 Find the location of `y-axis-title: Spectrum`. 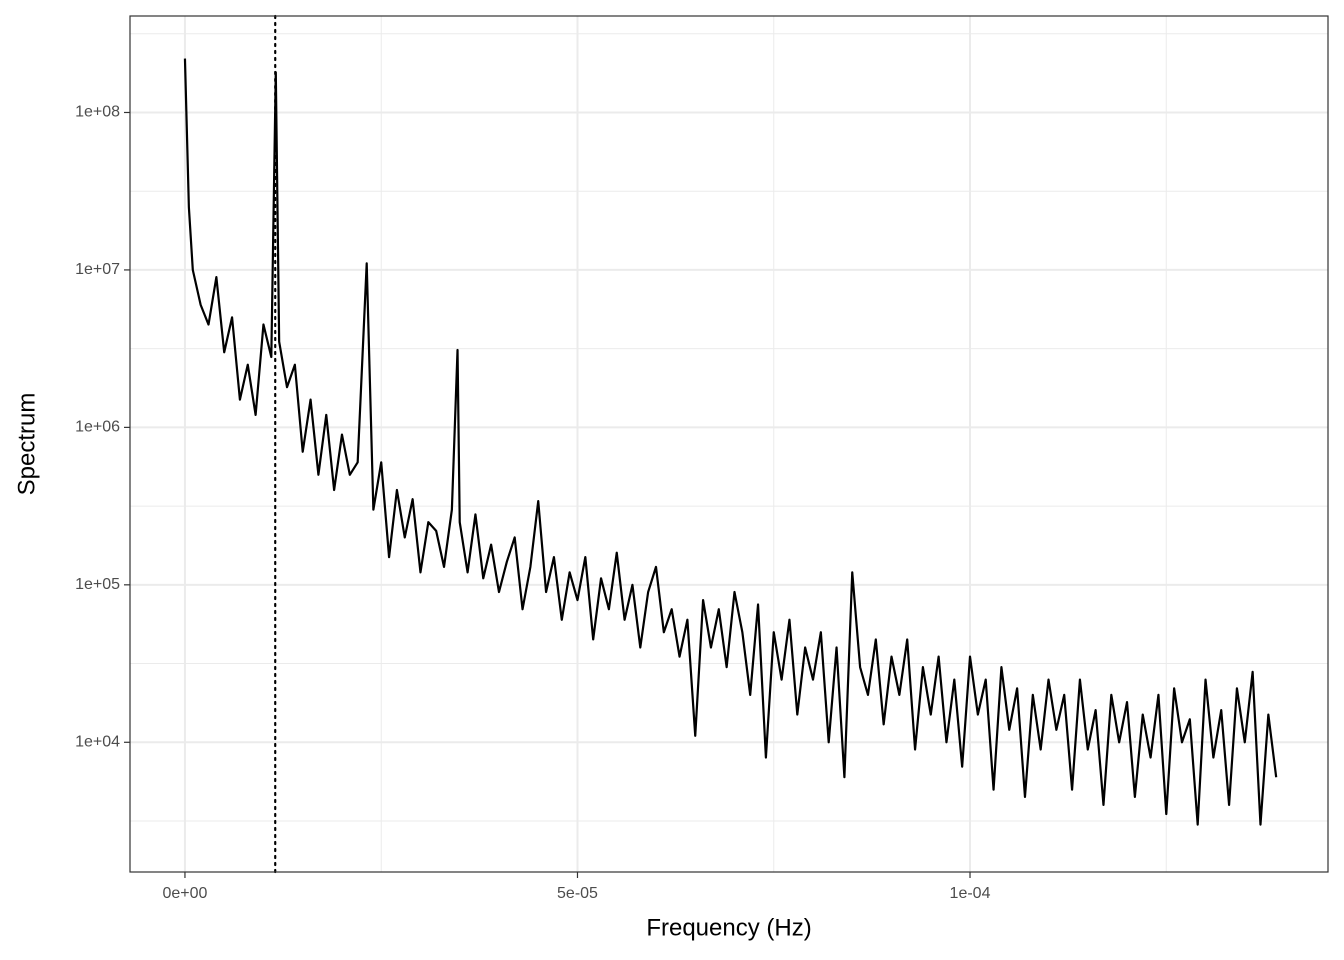

y-axis-title: Spectrum is located at coordinates (26, 444).